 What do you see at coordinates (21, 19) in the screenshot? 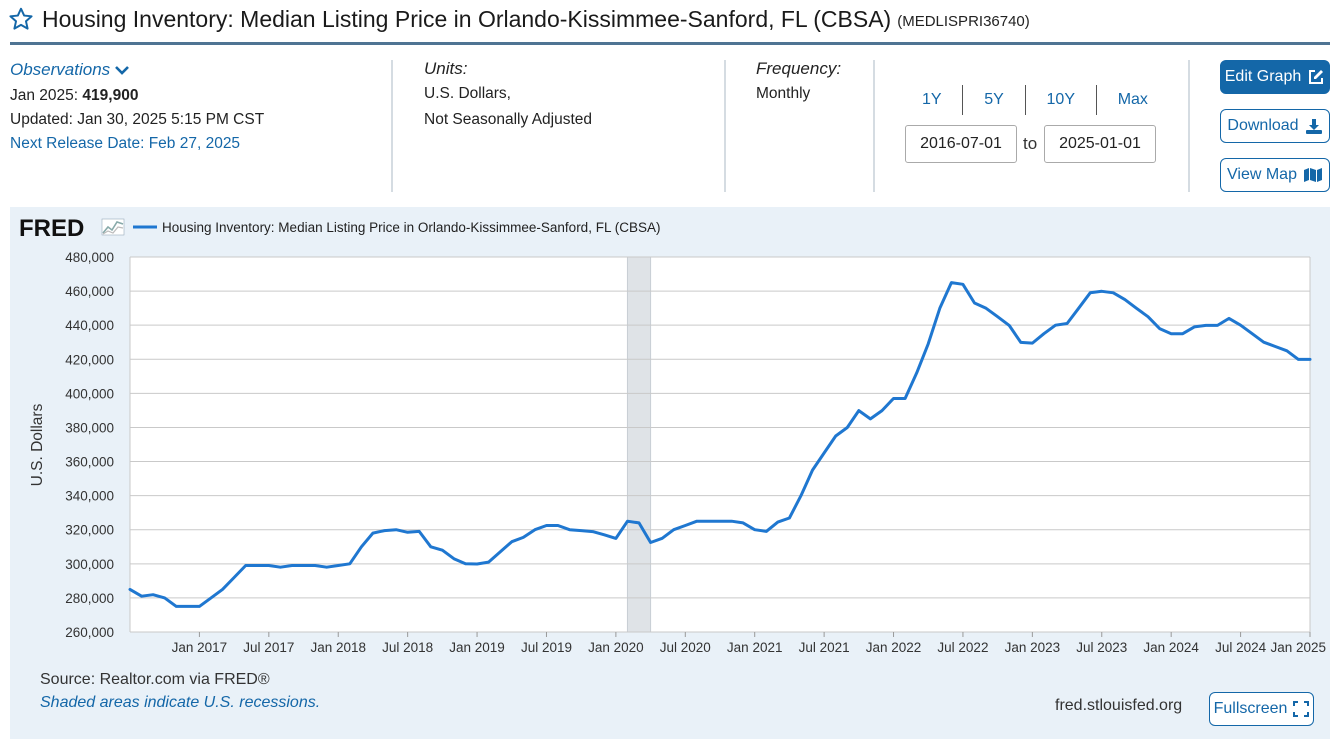
I see `favorite-star-icon` at bounding box center [21, 19].